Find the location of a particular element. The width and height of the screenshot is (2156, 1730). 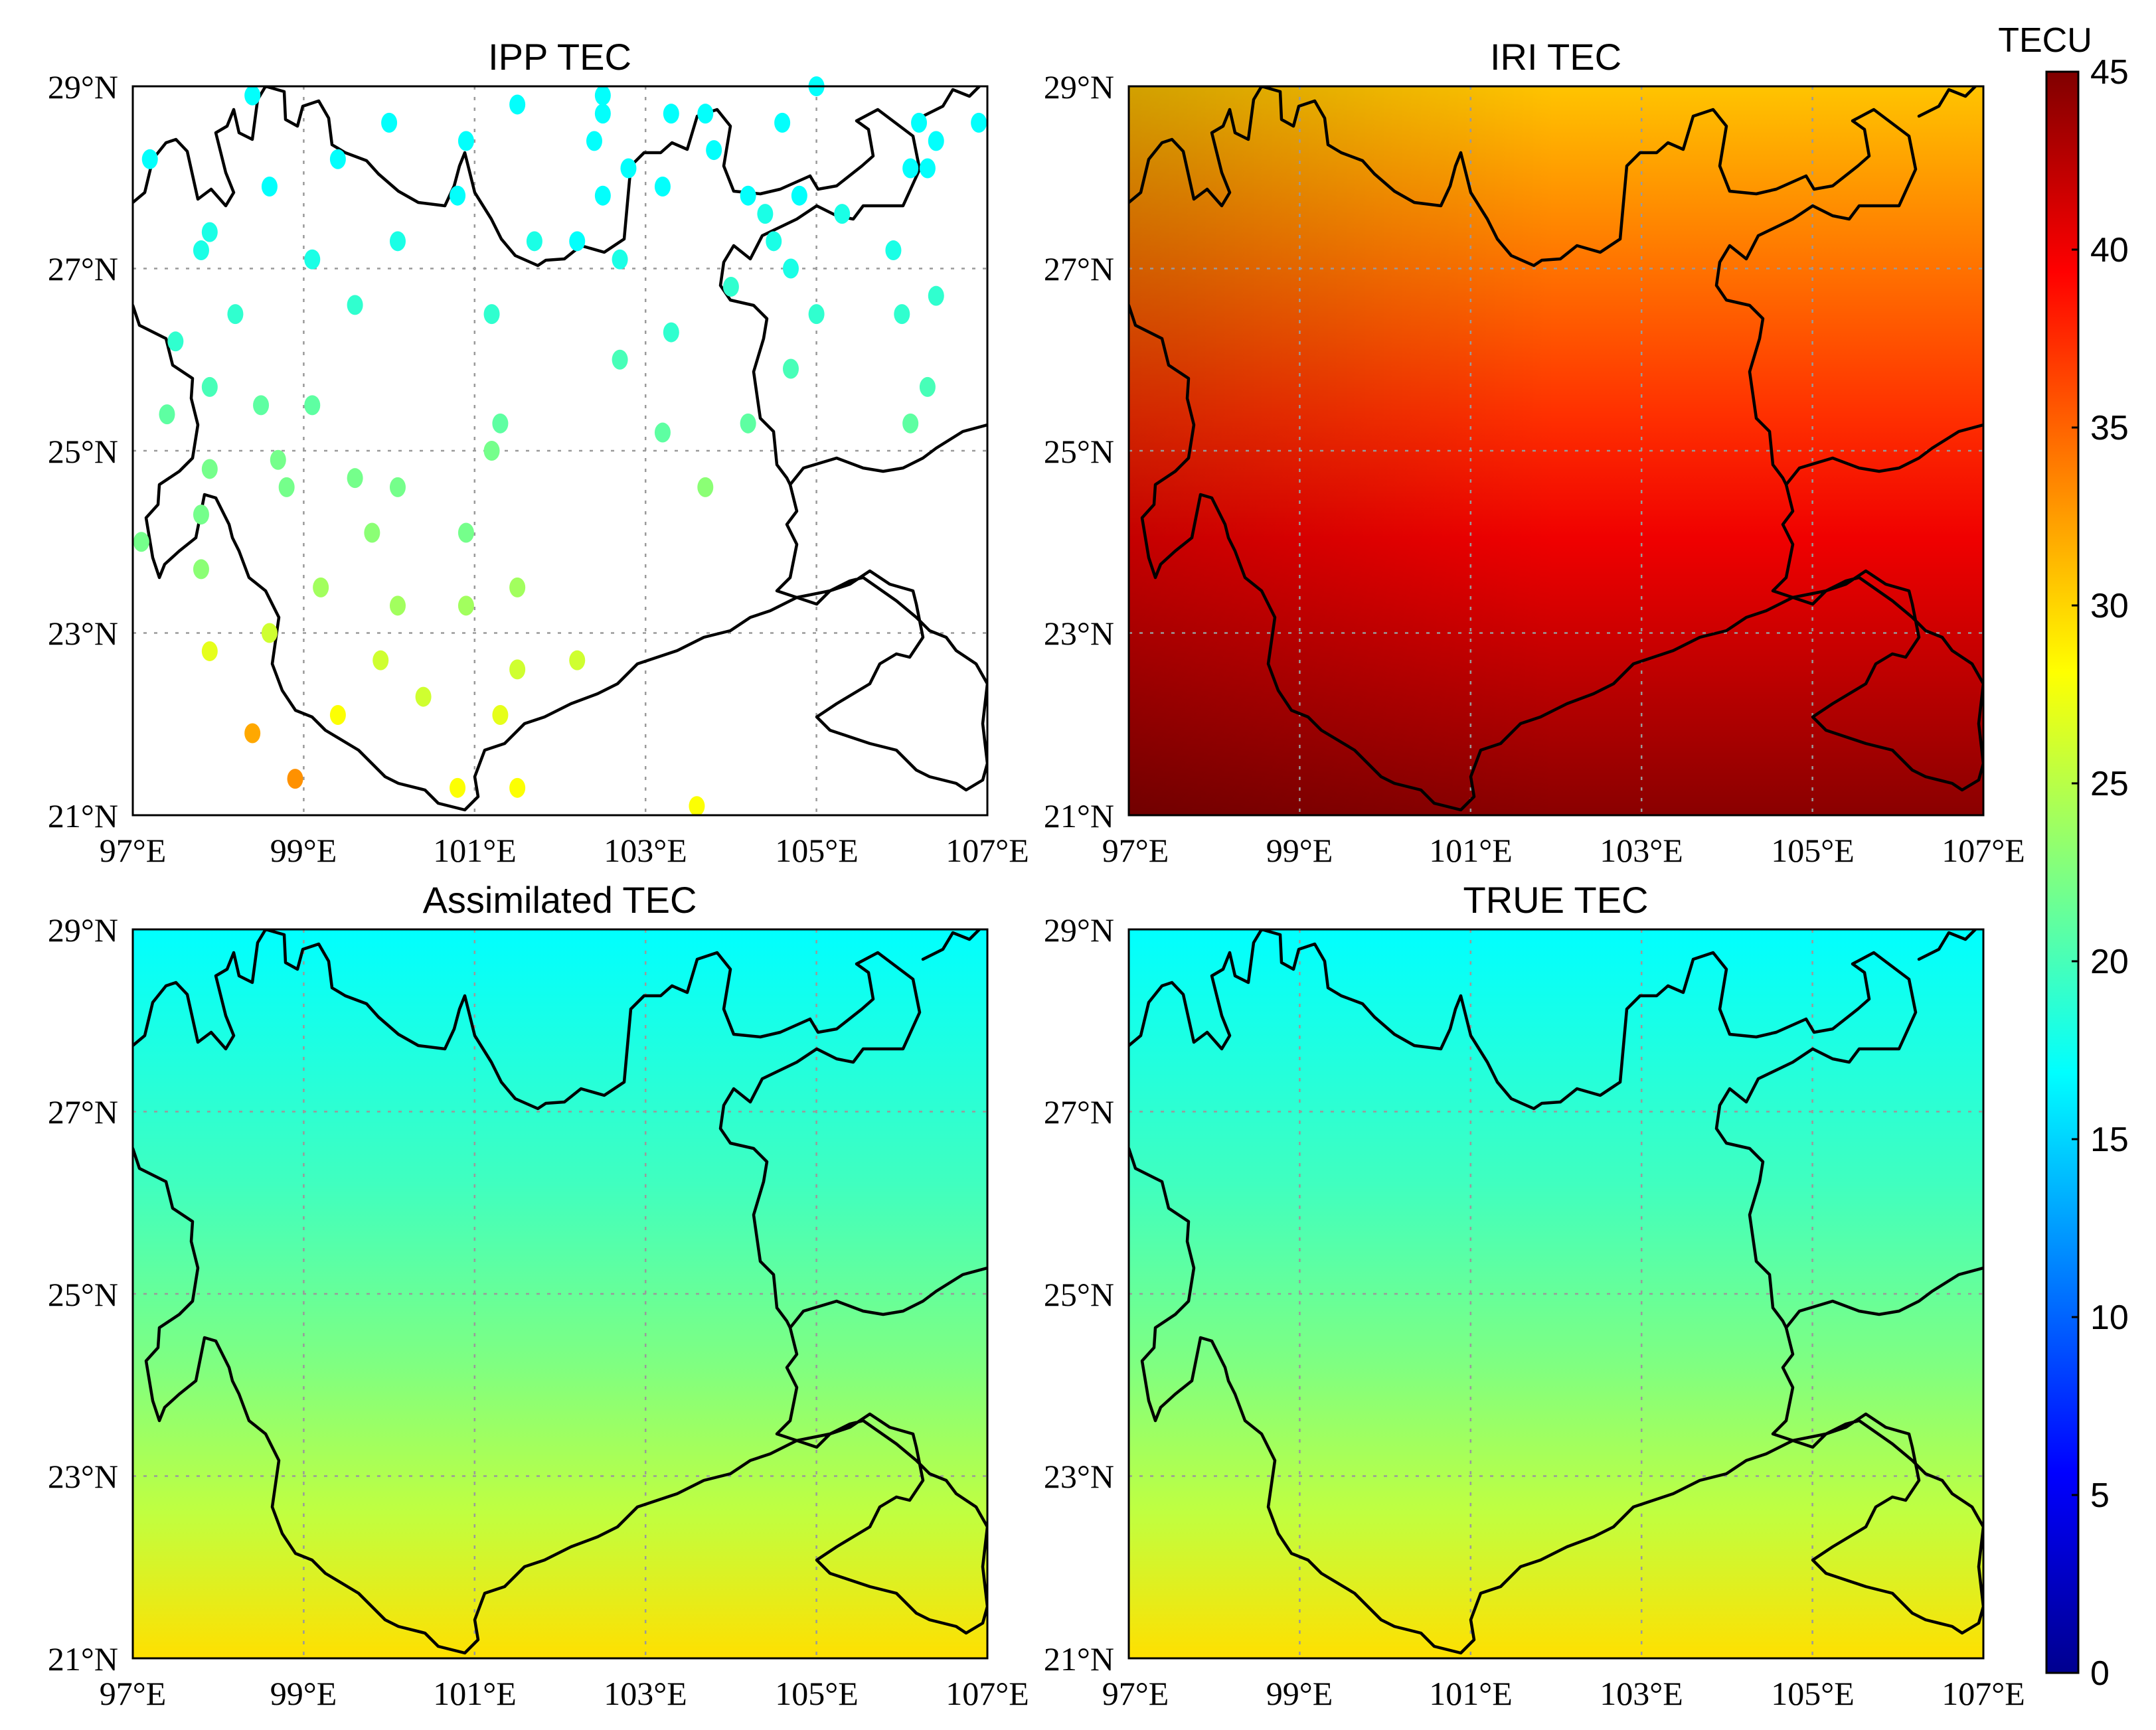

colorbar-unit-label: TECU is located at coordinates (2045, 40).